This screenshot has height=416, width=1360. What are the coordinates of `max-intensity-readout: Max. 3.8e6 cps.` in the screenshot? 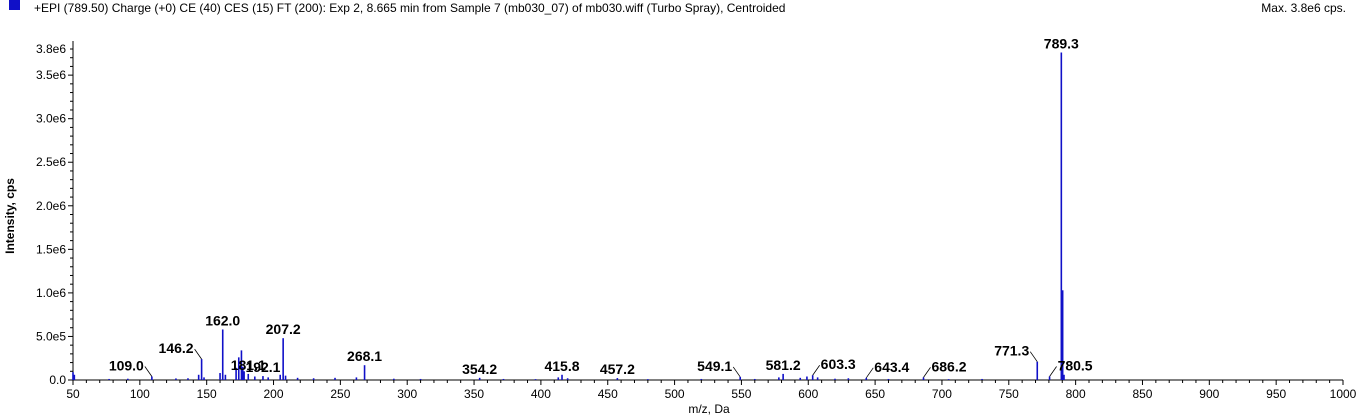 It's located at (1303, 8).